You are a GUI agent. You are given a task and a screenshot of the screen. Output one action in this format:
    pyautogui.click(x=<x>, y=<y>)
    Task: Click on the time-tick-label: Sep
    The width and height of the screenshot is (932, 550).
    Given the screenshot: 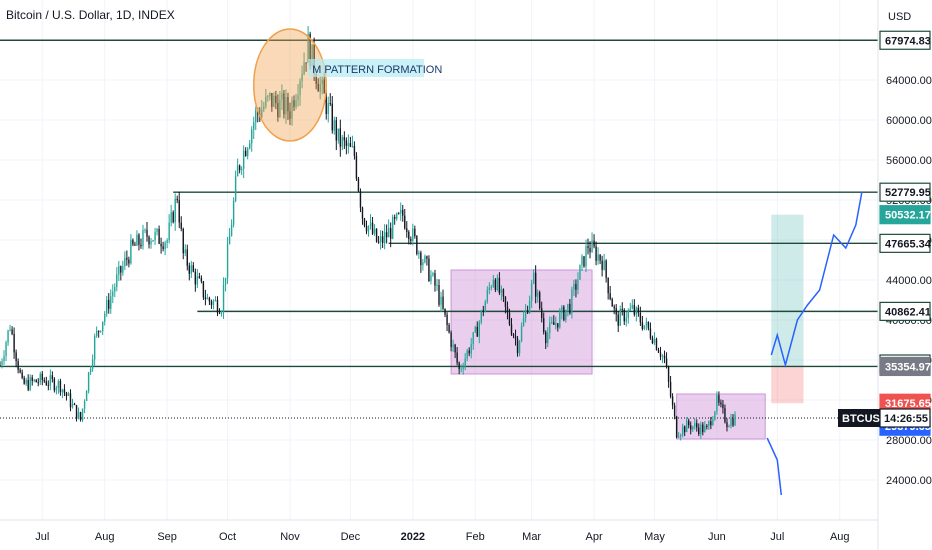 What is the action you would take?
    pyautogui.click(x=167, y=537)
    